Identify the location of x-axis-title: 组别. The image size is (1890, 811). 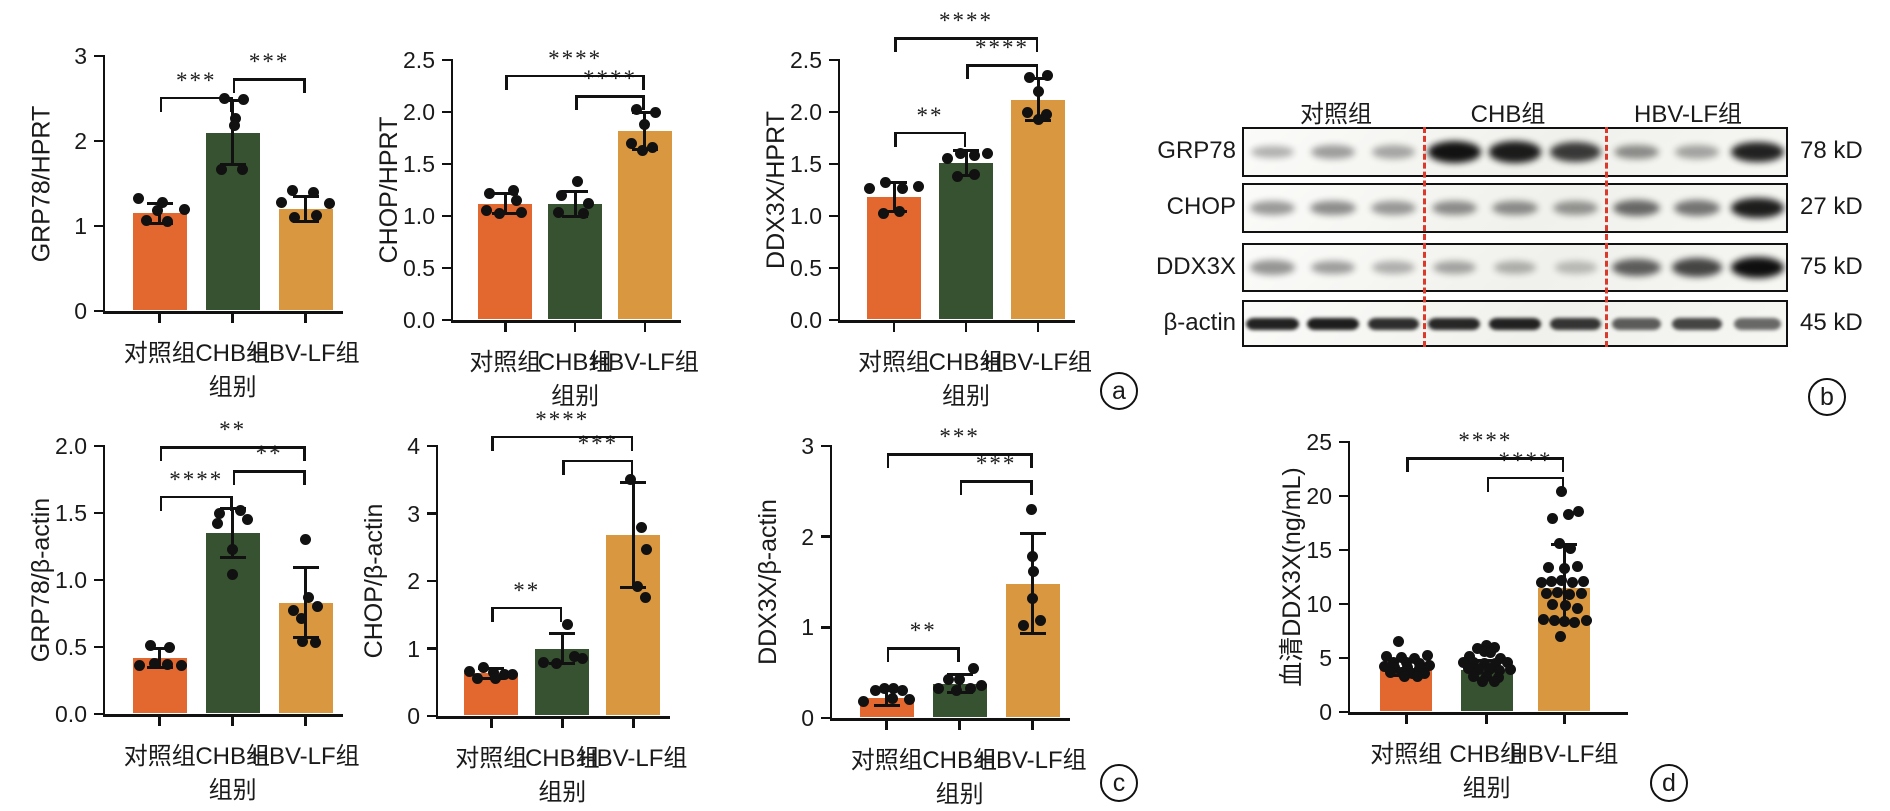
(232, 790).